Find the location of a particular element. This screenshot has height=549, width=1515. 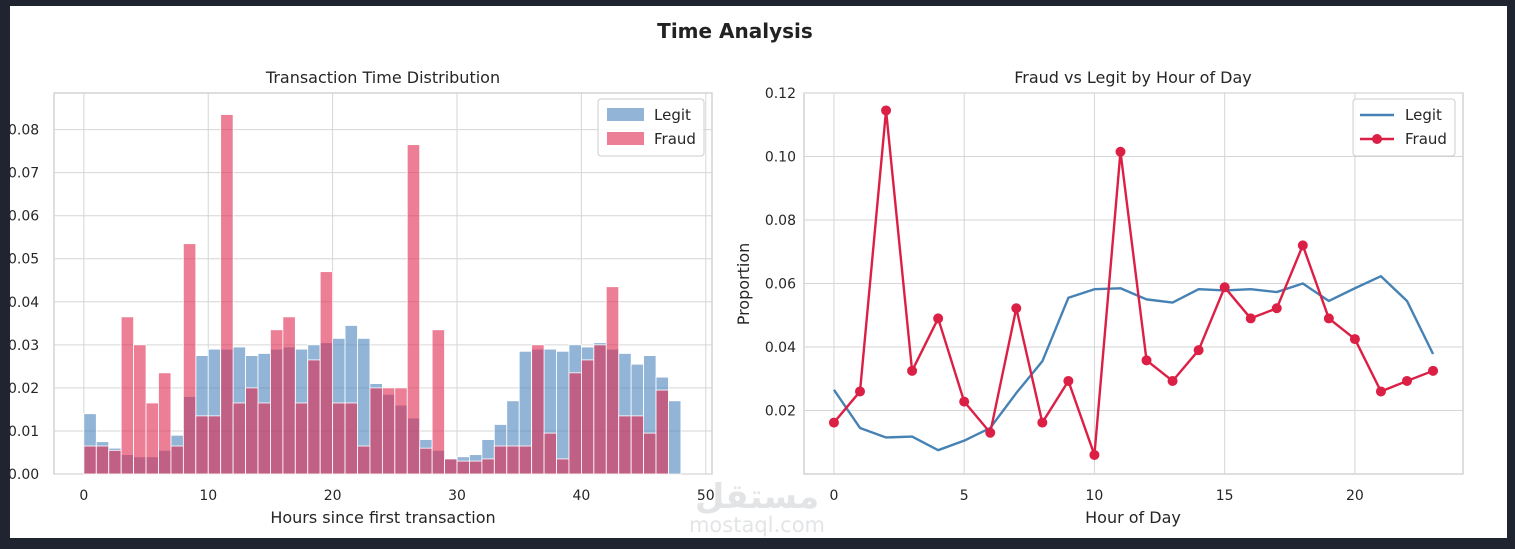

watermark-arabic: مستقل is located at coordinates (757, 497).